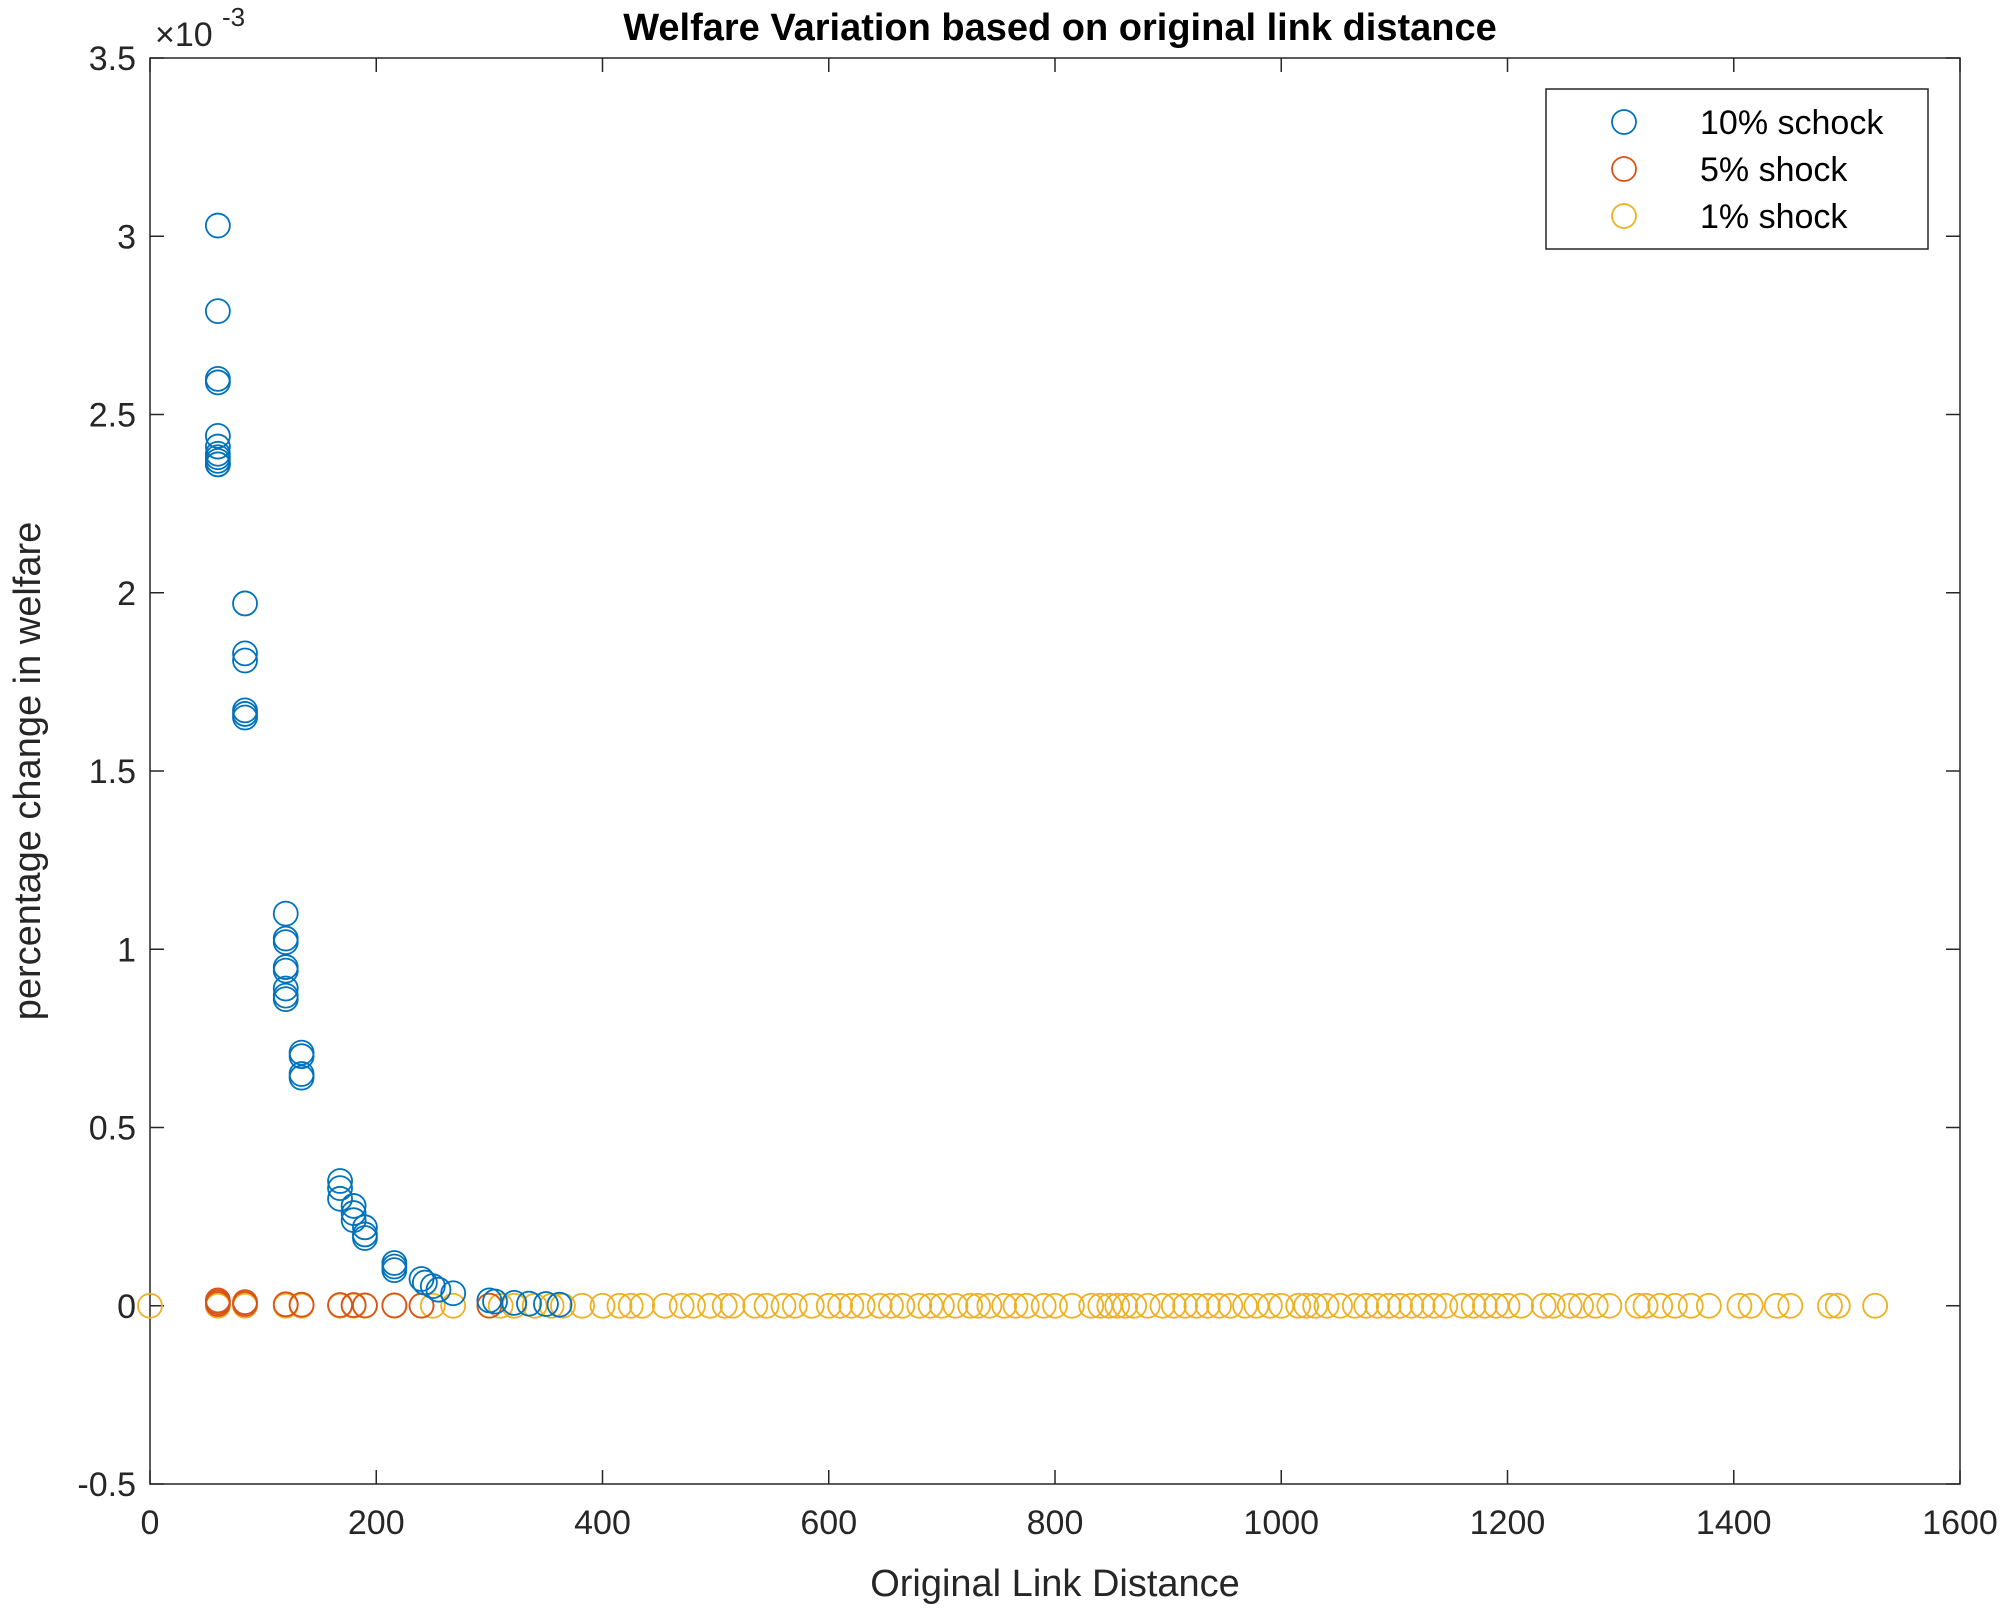  Describe the element at coordinates (150, 1523) in the screenshot. I see `x-tick-label: 0` at that location.